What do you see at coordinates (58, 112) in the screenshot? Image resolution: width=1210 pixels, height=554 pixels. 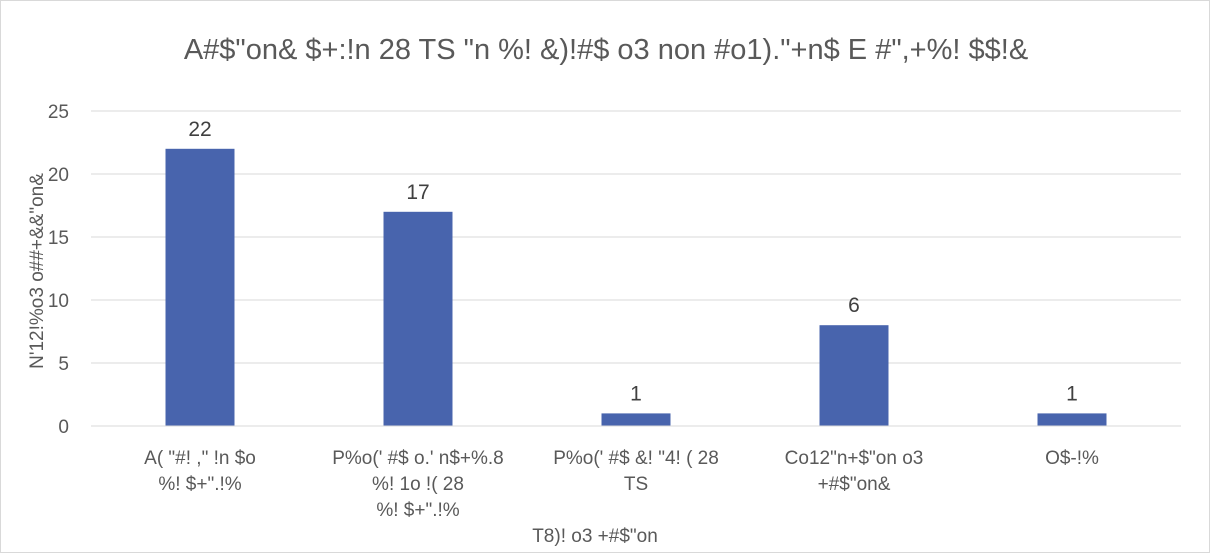 I see `y-tick-label: 25` at bounding box center [58, 112].